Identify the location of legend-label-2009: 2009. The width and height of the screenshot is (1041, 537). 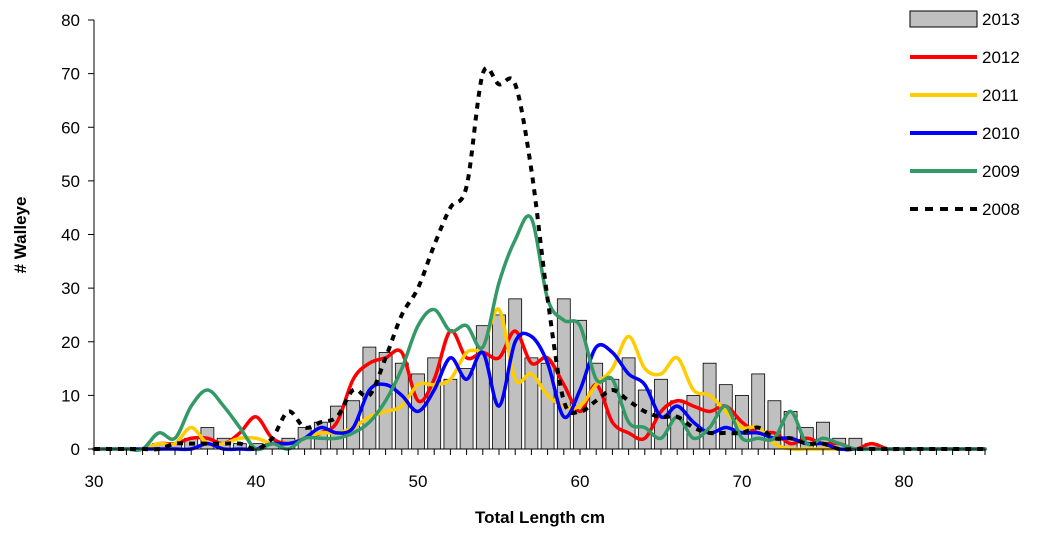
(1001, 171).